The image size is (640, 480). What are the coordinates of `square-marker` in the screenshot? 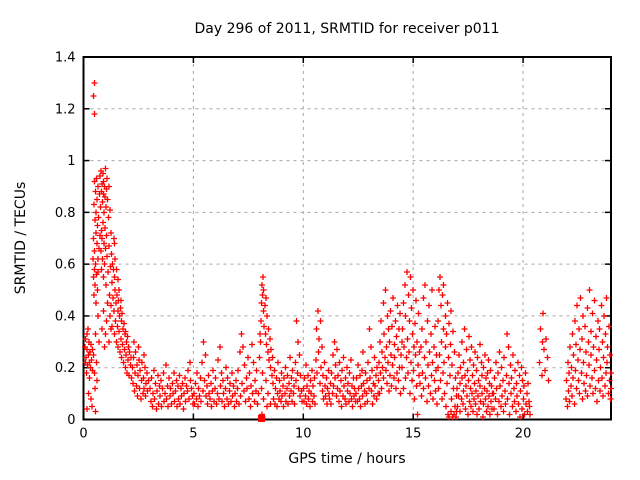 It's located at (262, 418).